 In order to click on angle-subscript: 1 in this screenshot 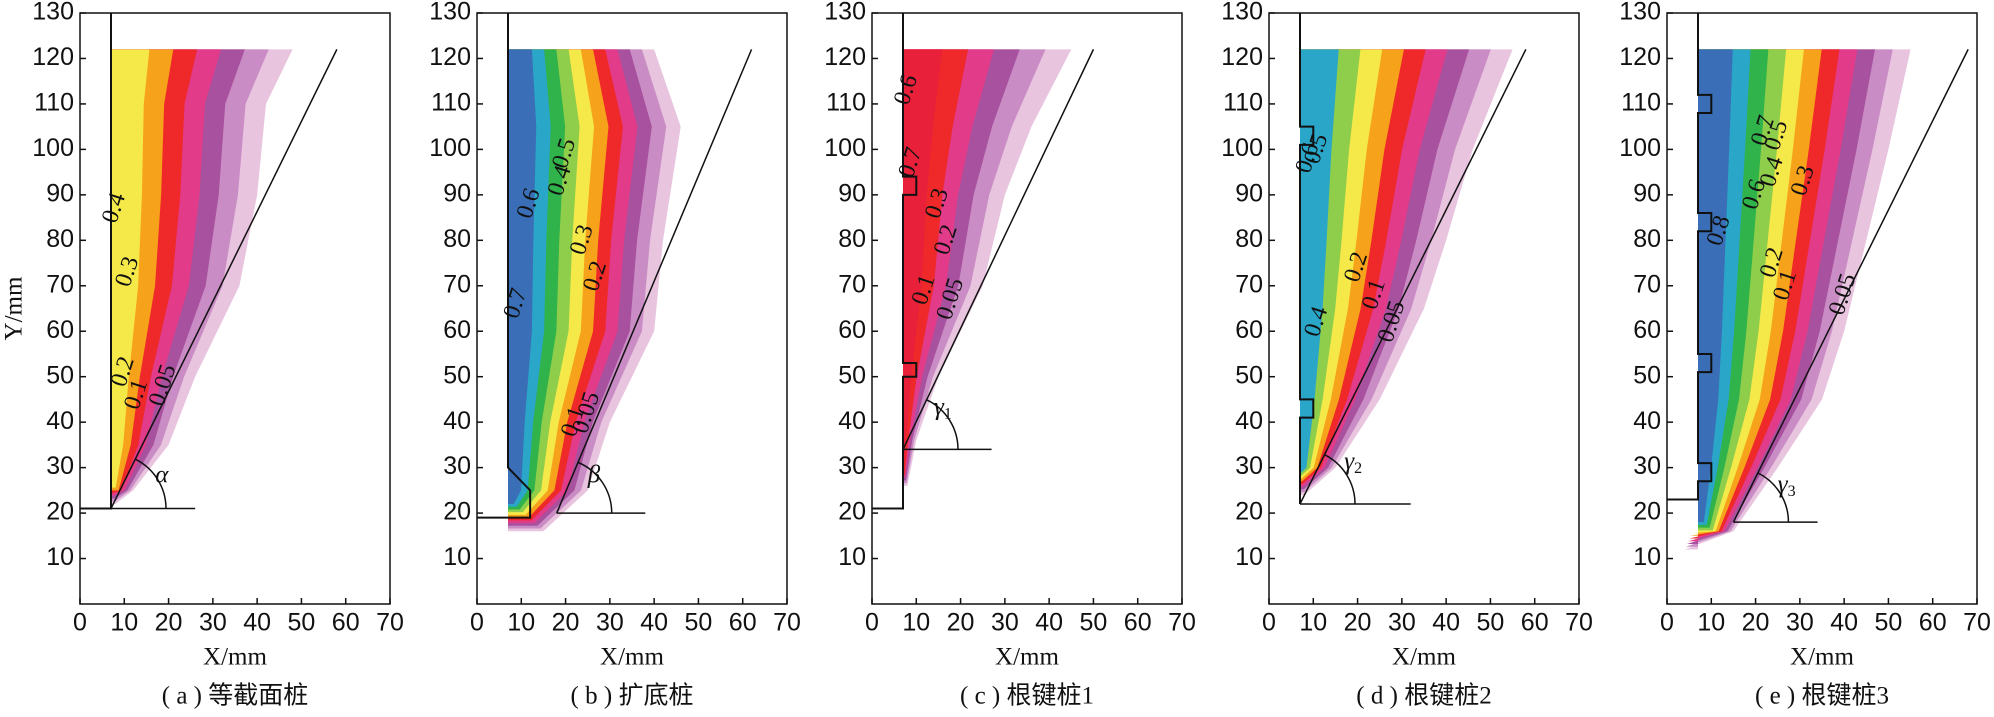, I will do `click(948, 413)`.